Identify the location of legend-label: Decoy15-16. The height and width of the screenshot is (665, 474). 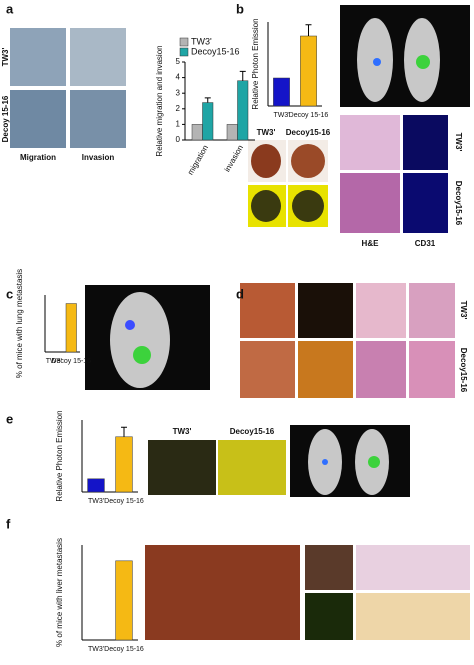
(215, 51).